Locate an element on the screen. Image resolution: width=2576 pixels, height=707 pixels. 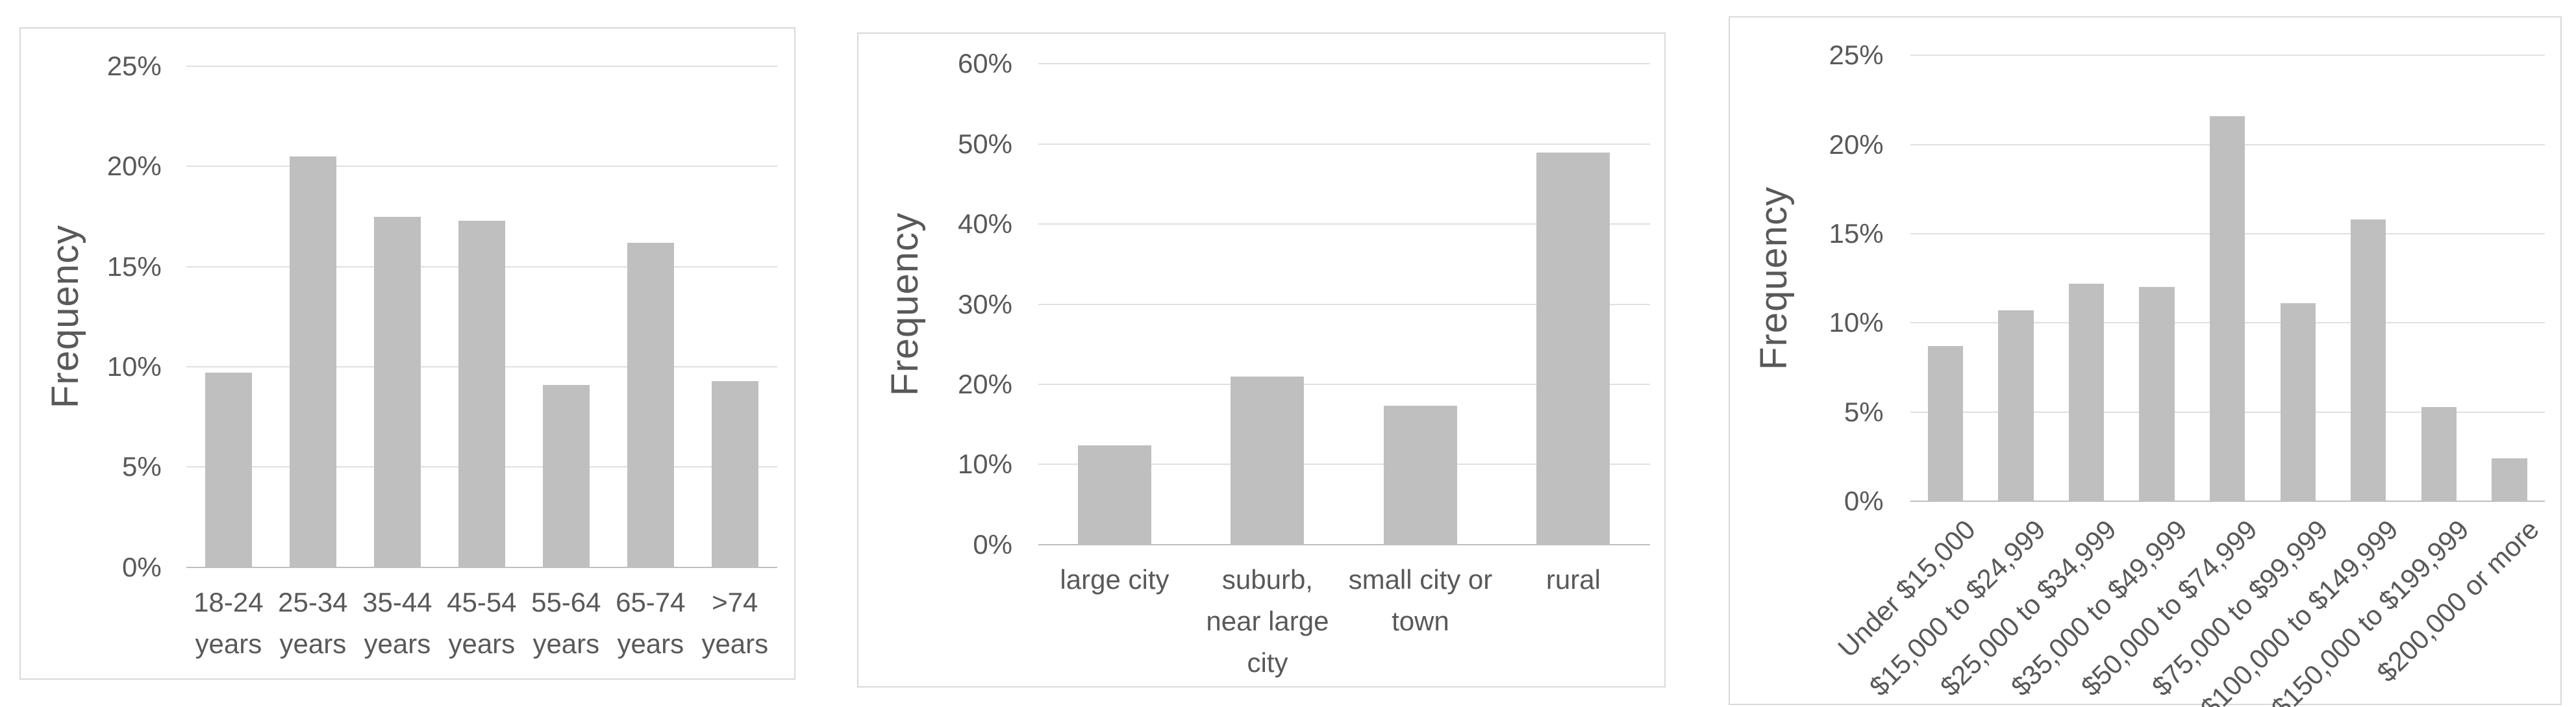
y-tick-label: 50% is located at coordinates (985, 143).